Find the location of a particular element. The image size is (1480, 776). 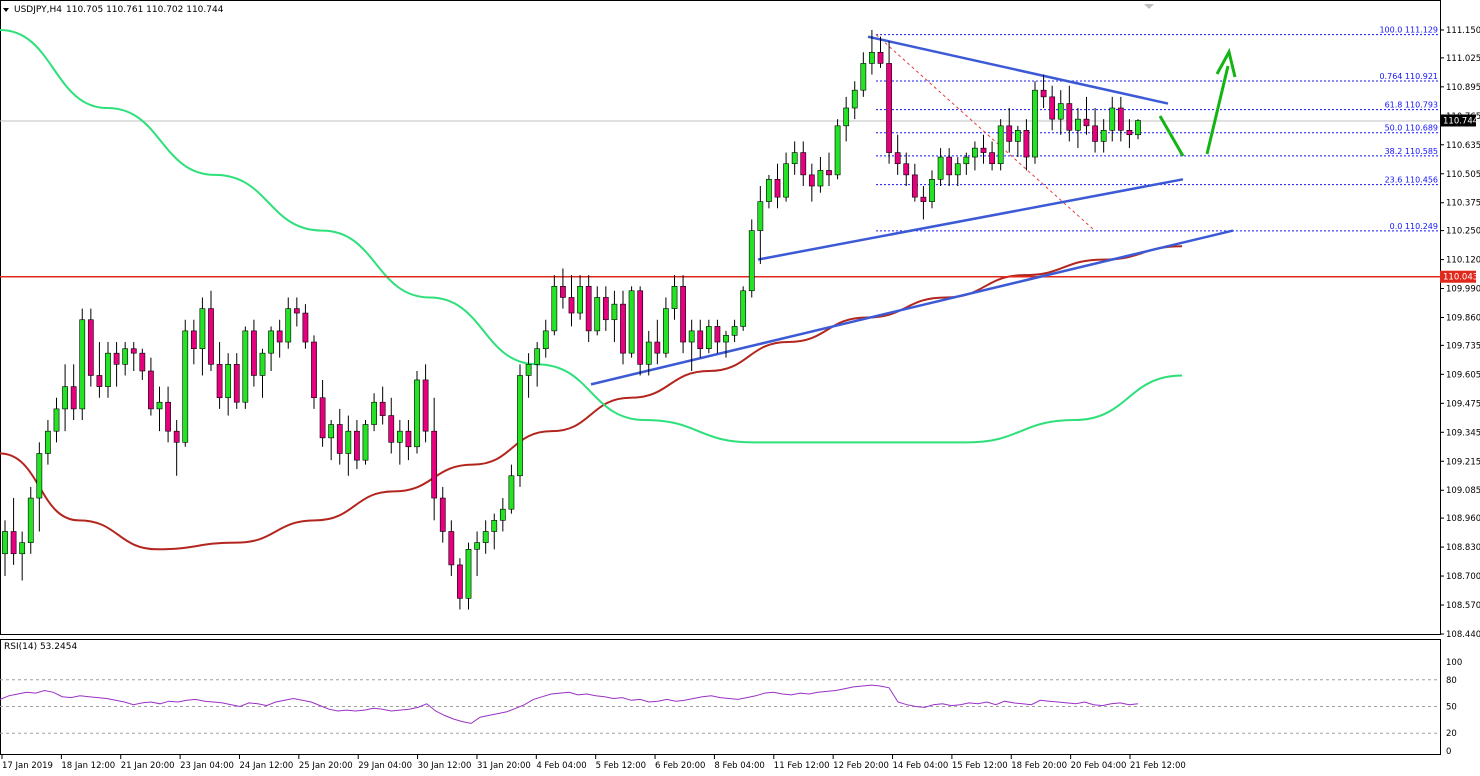

time-tick-label: 24 Jan 12:00 is located at coordinates (266, 766).